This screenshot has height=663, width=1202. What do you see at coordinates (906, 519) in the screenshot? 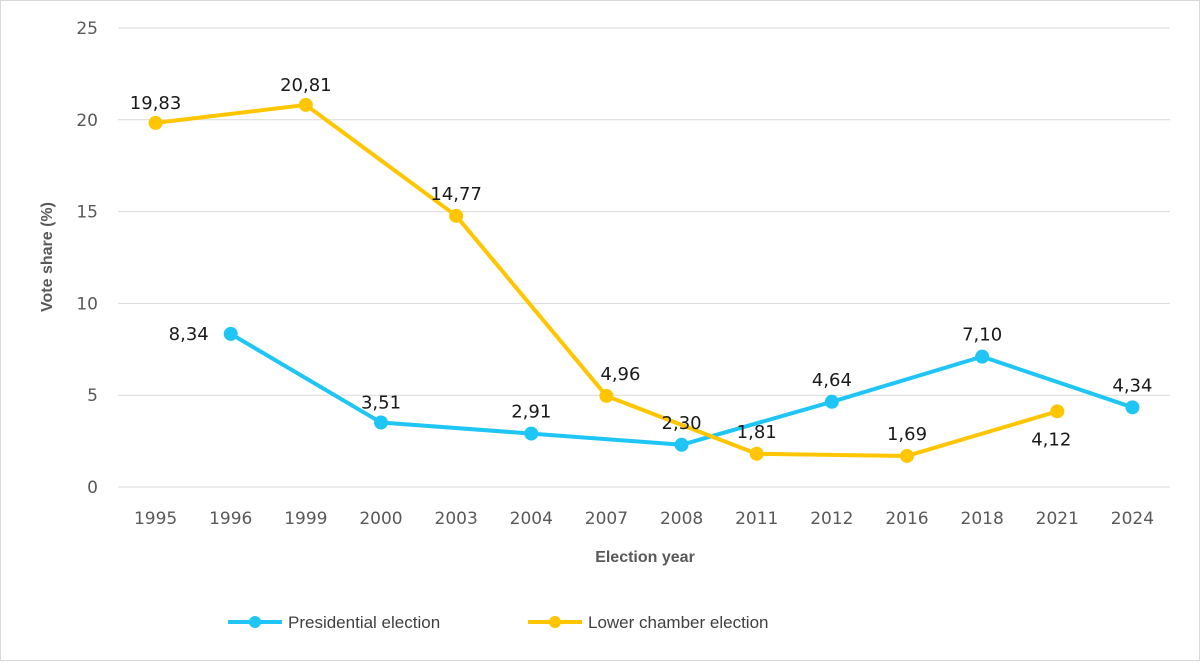
I see `x-tick-label: 2016` at bounding box center [906, 519].